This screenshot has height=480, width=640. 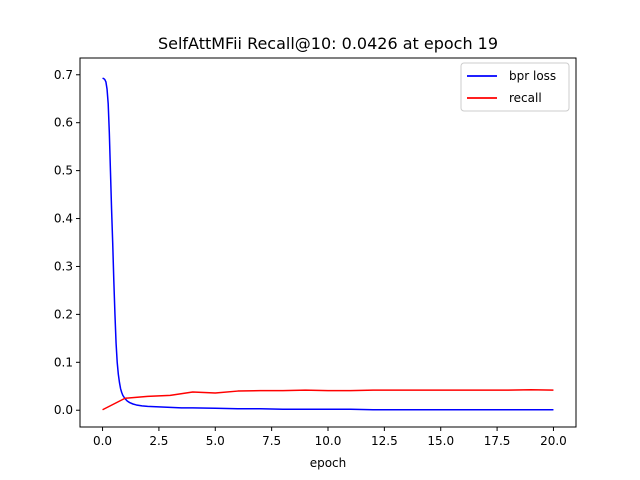 I want to click on y-tick-label: 0.1, so click(x=63, y=362).